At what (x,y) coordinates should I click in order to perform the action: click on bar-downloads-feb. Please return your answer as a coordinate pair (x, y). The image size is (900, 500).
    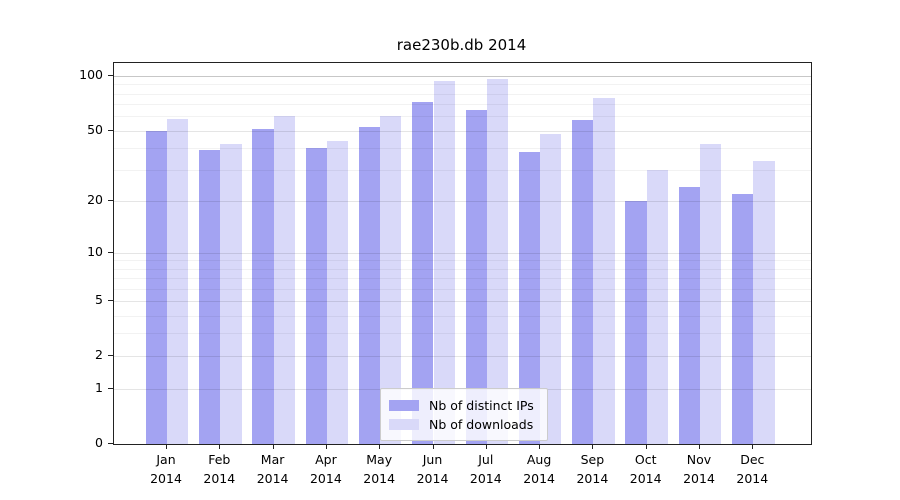
    Looking at the image, I should click on (231, 294).